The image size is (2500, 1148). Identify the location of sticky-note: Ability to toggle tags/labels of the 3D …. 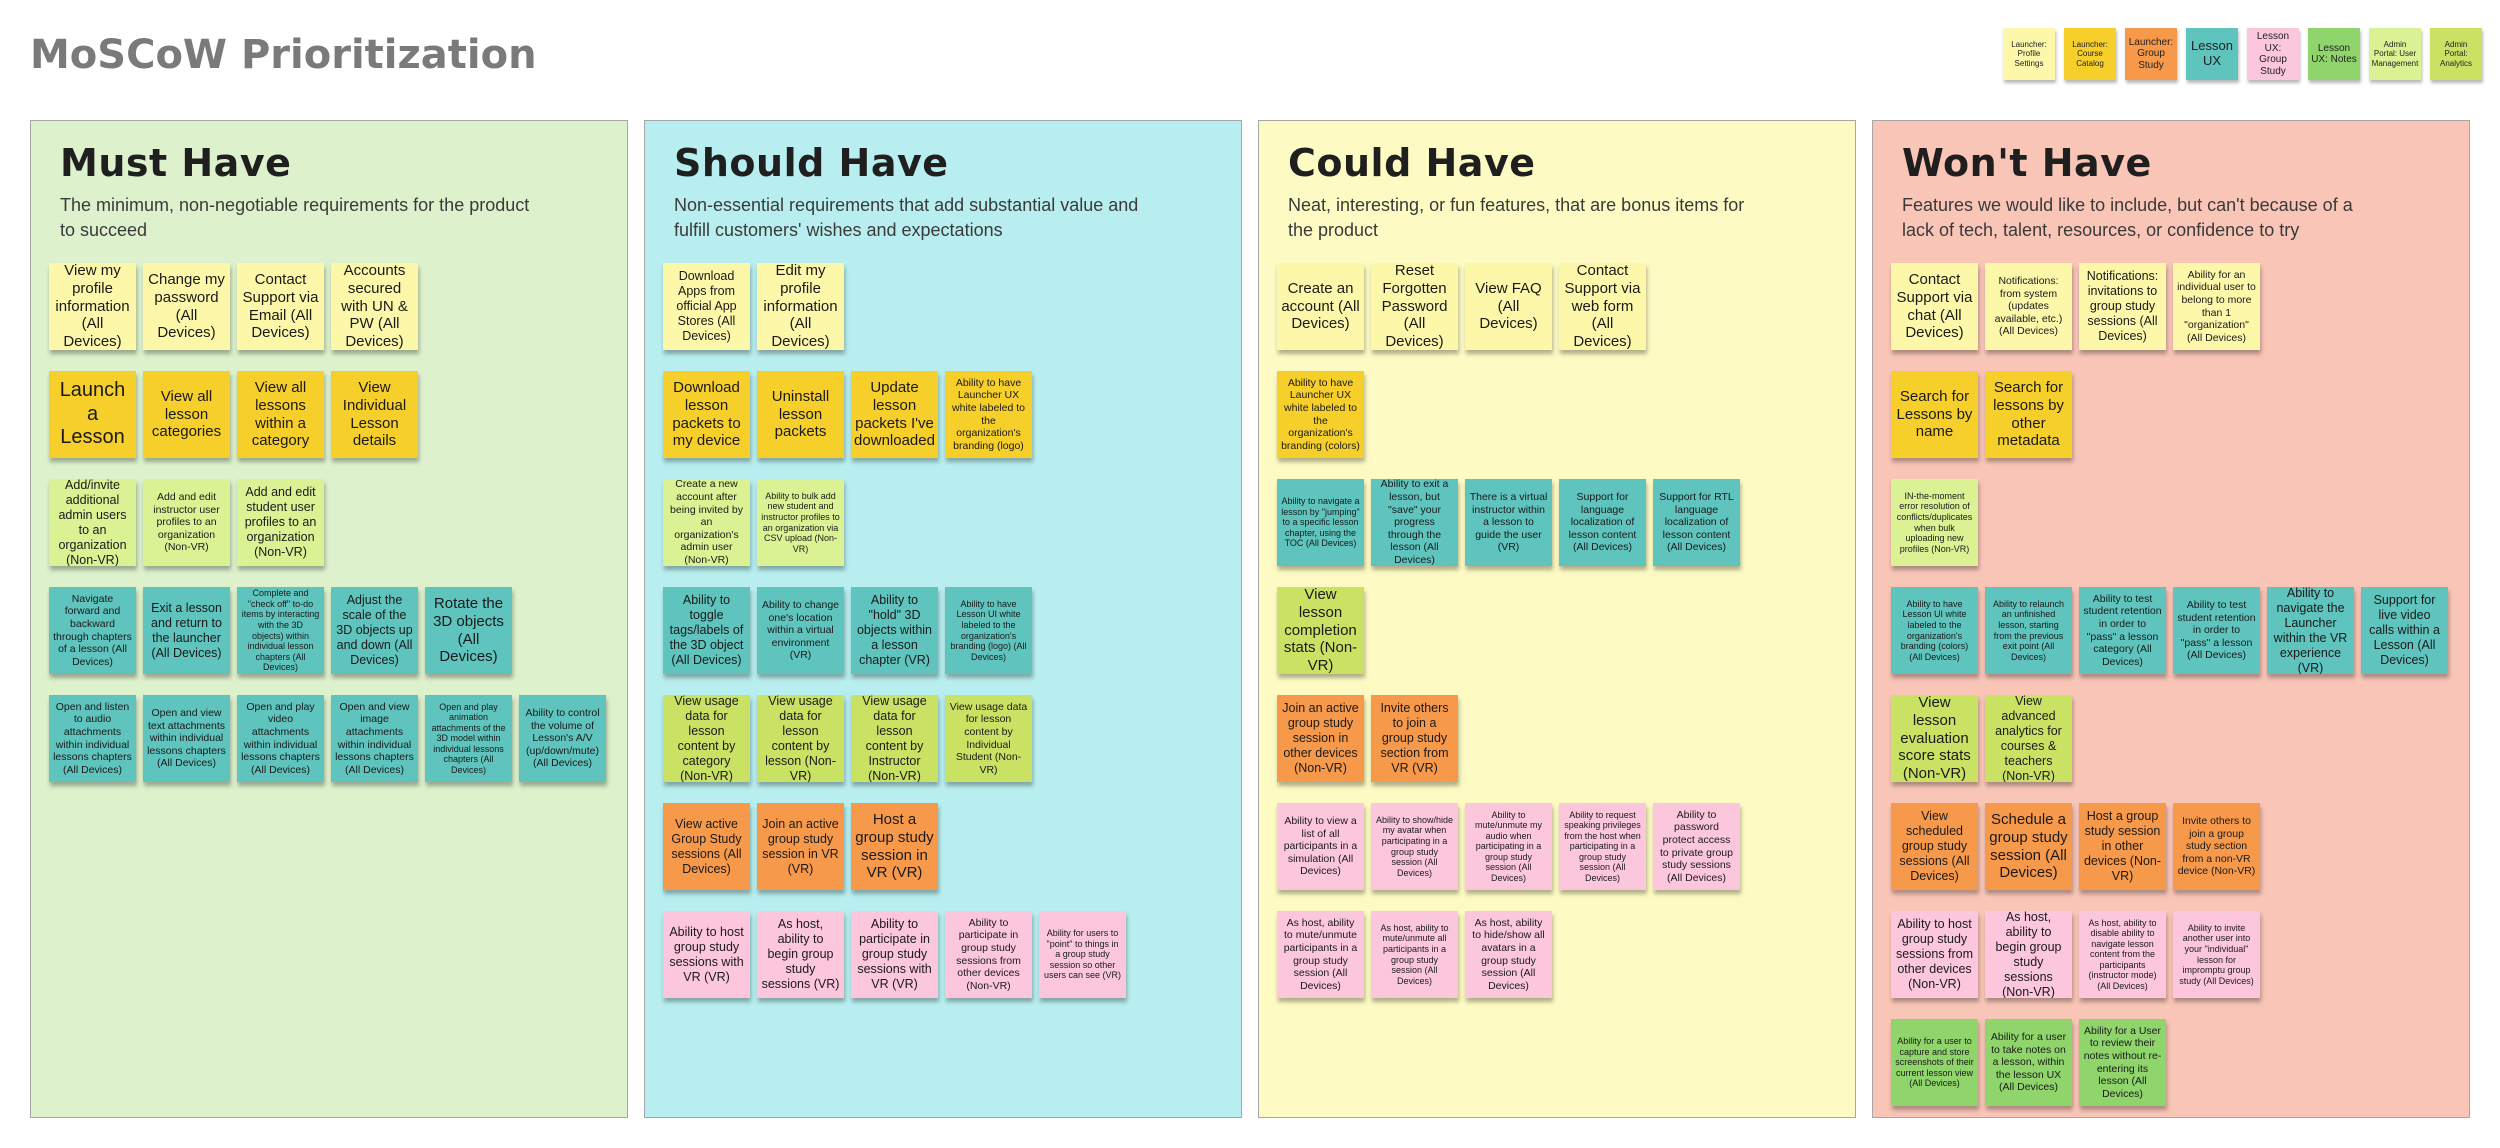
(706, 630).